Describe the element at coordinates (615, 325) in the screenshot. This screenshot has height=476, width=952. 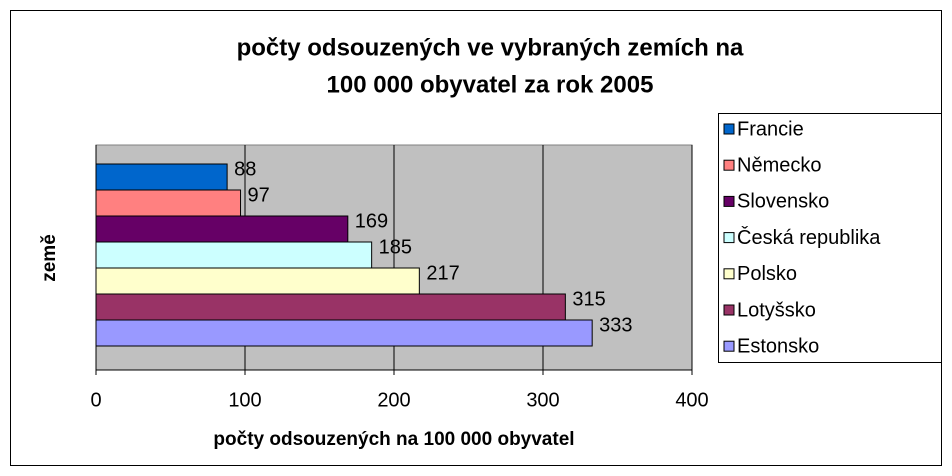
I see `data-label: 333` at that location.